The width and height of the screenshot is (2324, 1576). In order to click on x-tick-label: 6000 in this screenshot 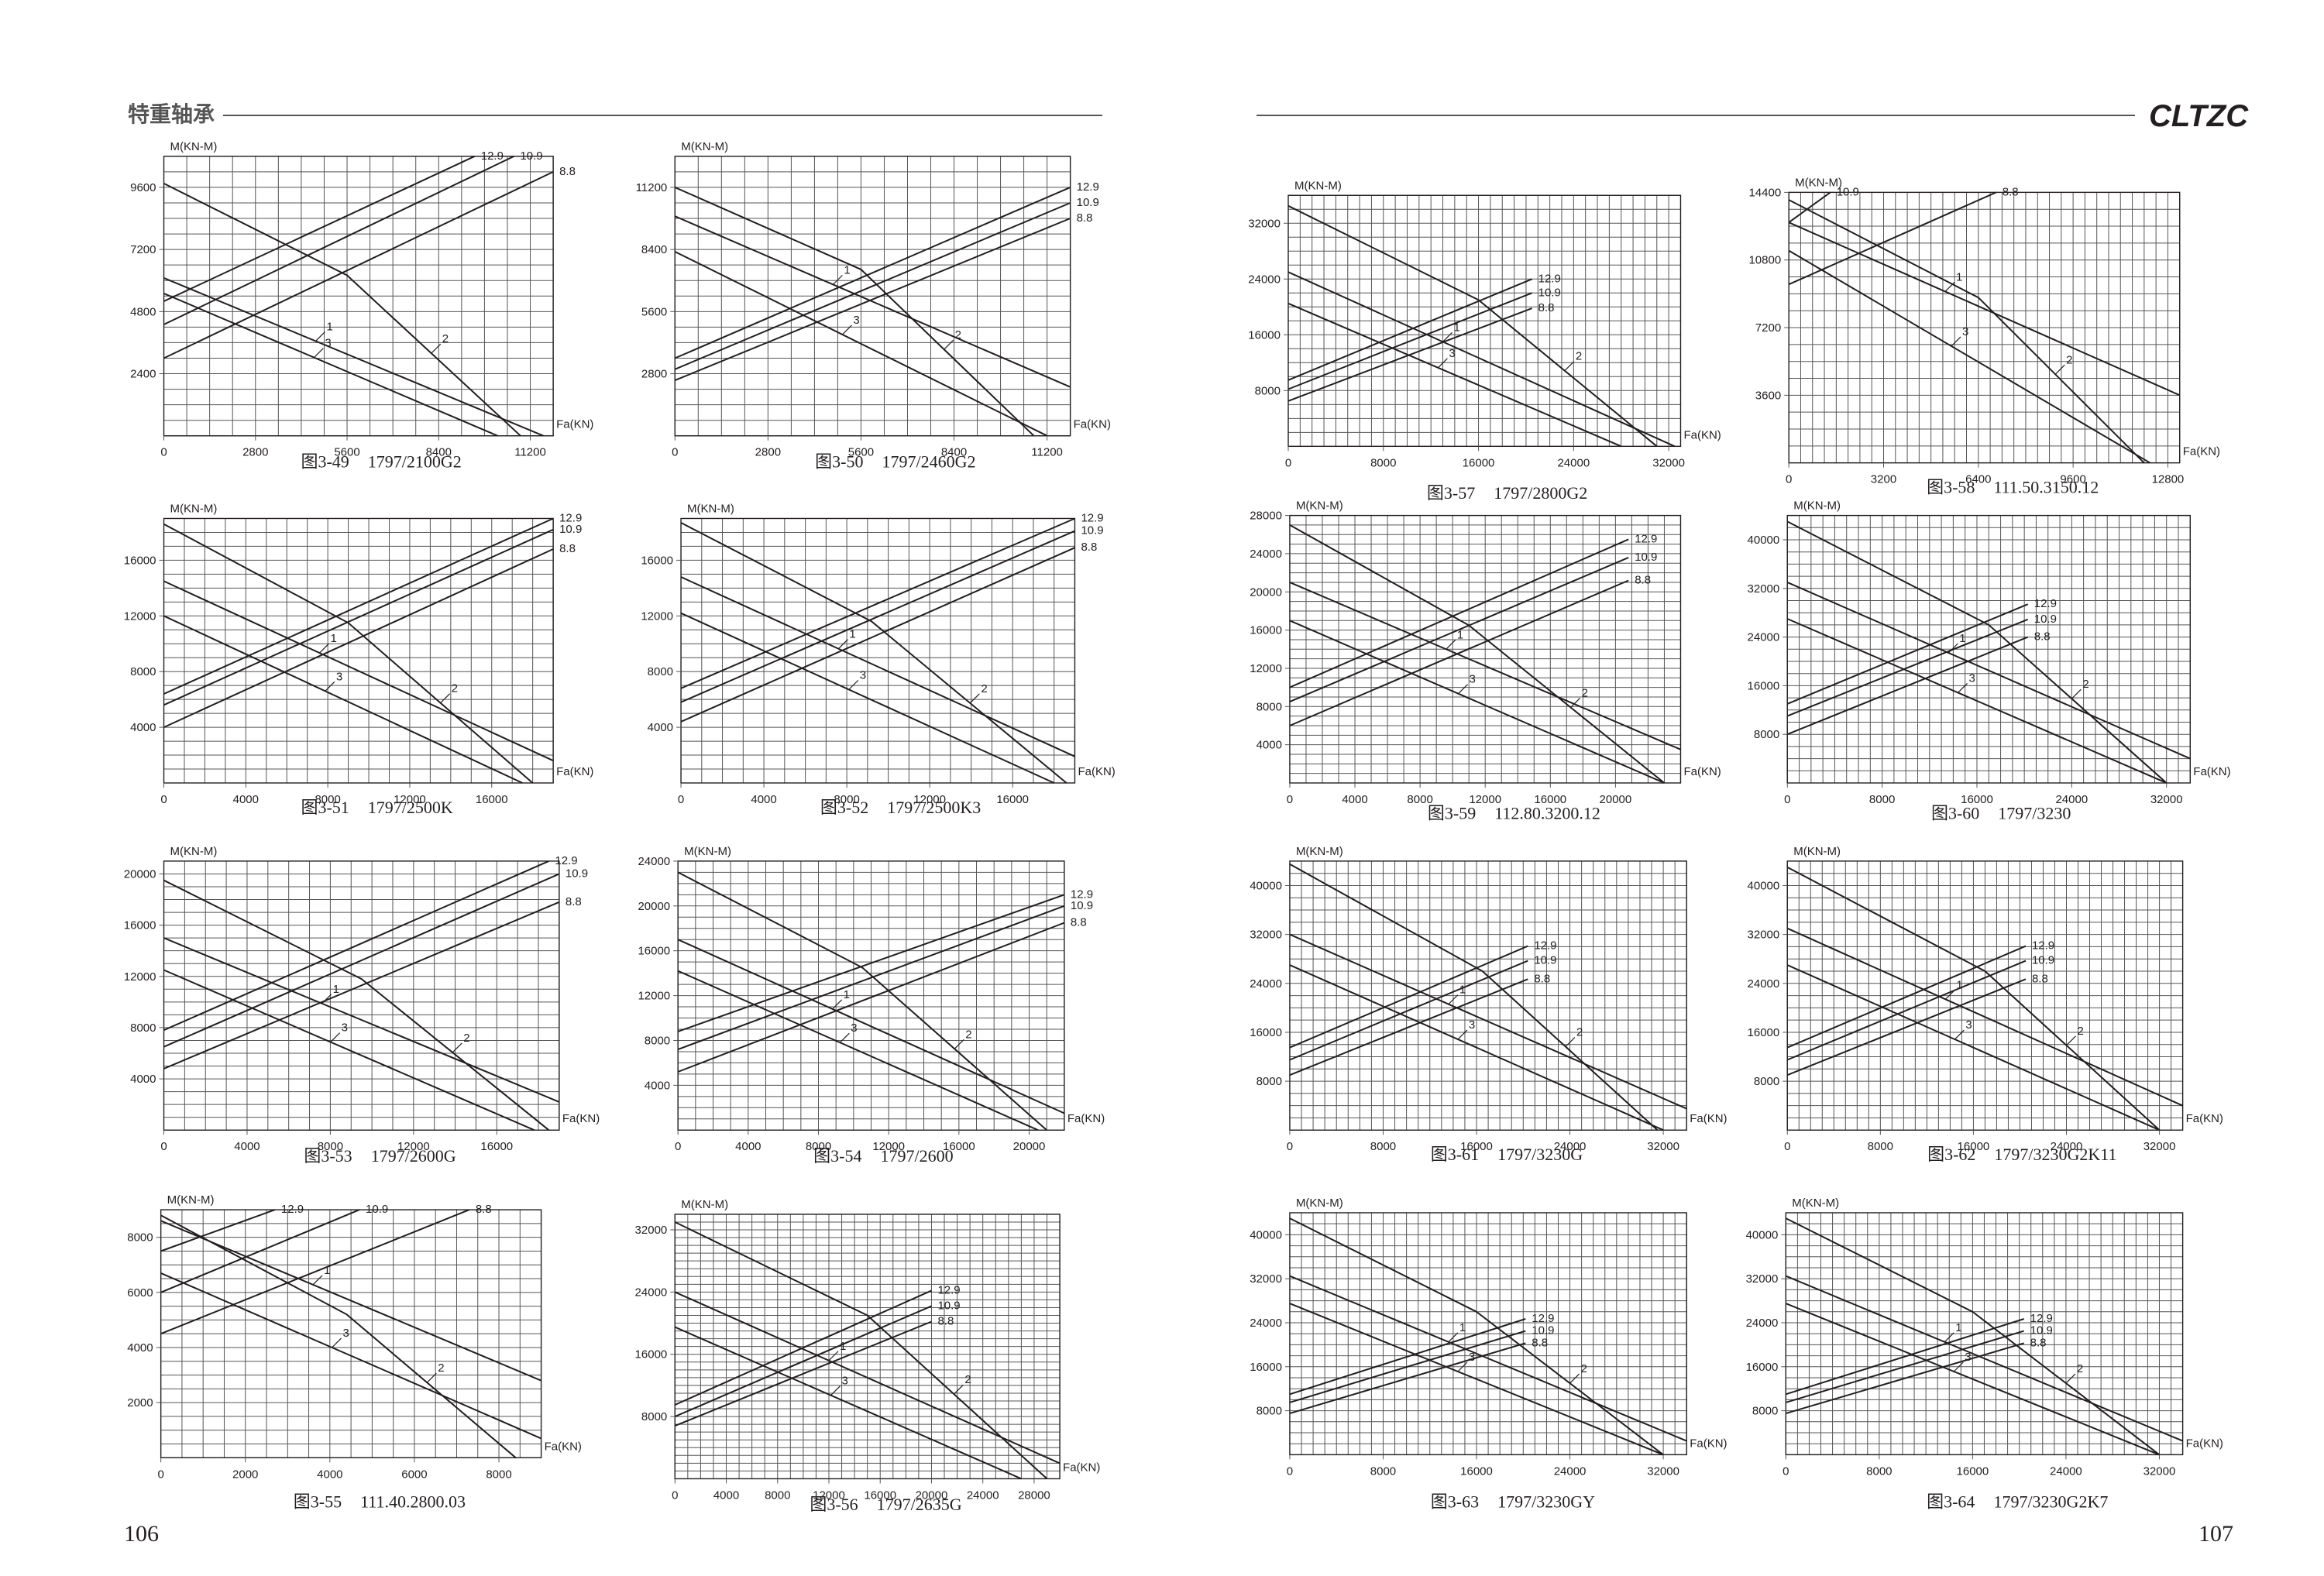, I will do `click(414, 1474)`.